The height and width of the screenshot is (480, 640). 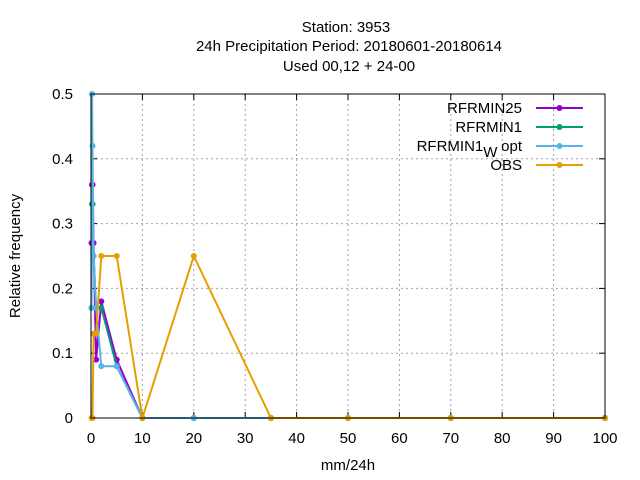 What do you see at coordinates (450, 438) in the screenshot?
I see `x-tick-label: 70` at bounding box center [450, 438].